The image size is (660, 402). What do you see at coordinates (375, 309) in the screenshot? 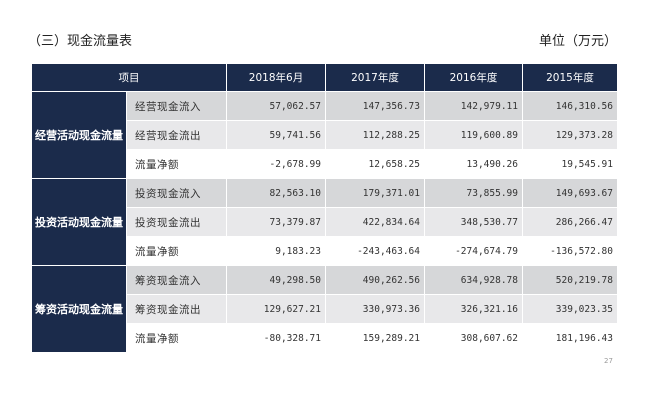
I see `value-cell-2017: 330,973.36` at bounding box center [375, 309].